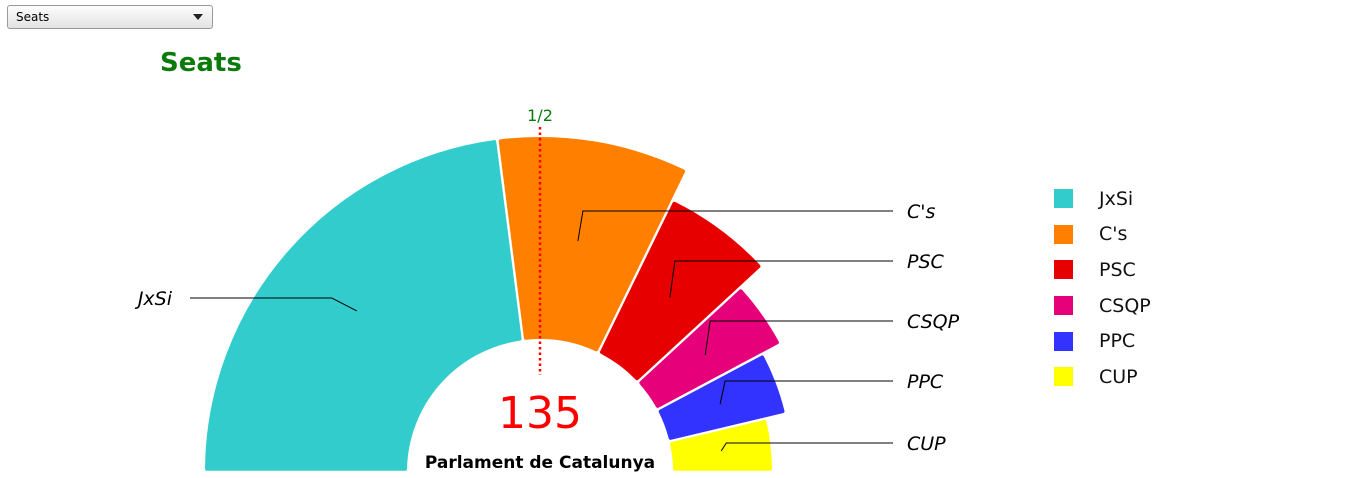 Image resolution: width=1363 pixels, height=478 pixels. Describe the element at coordinates (201, 63) in the screenshot. I see `chart-title: Seats` at that location.